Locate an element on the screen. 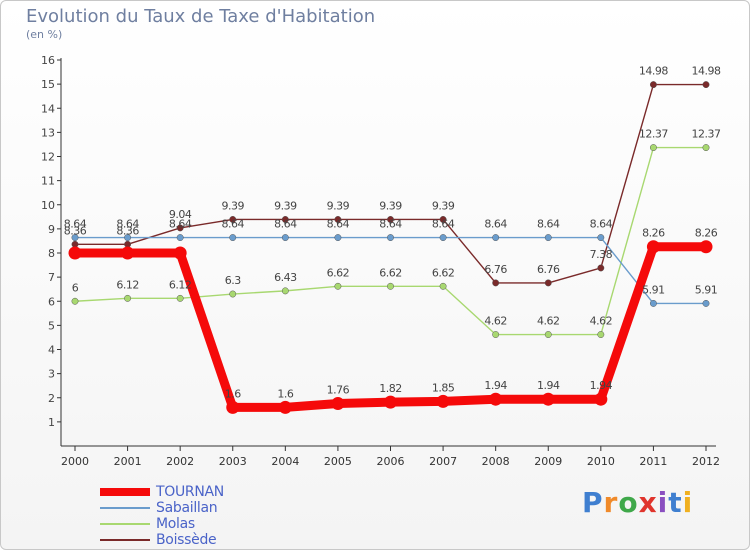  y-tick-label: 6 is located at coordinates (51, 301).